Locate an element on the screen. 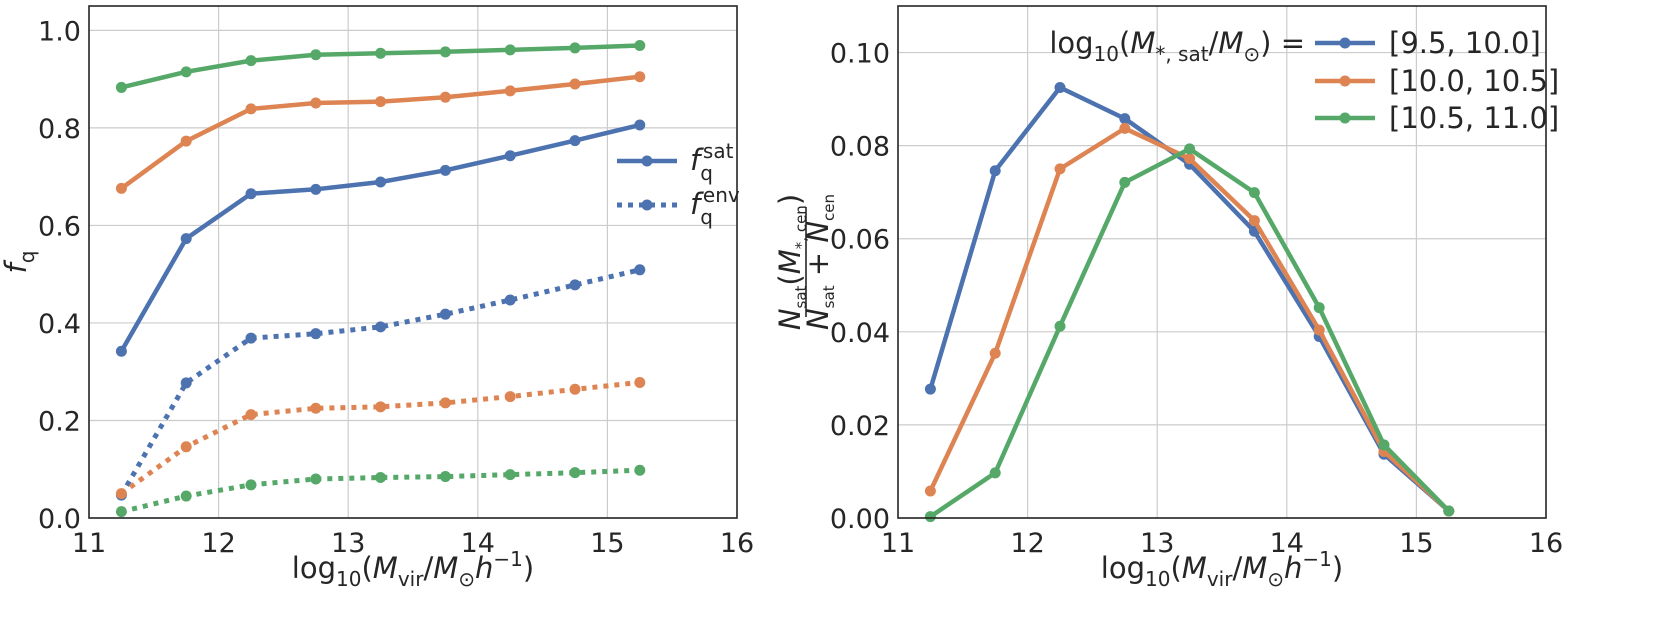  y-tick-label: 0.06 is located at coordinates (860, 240).